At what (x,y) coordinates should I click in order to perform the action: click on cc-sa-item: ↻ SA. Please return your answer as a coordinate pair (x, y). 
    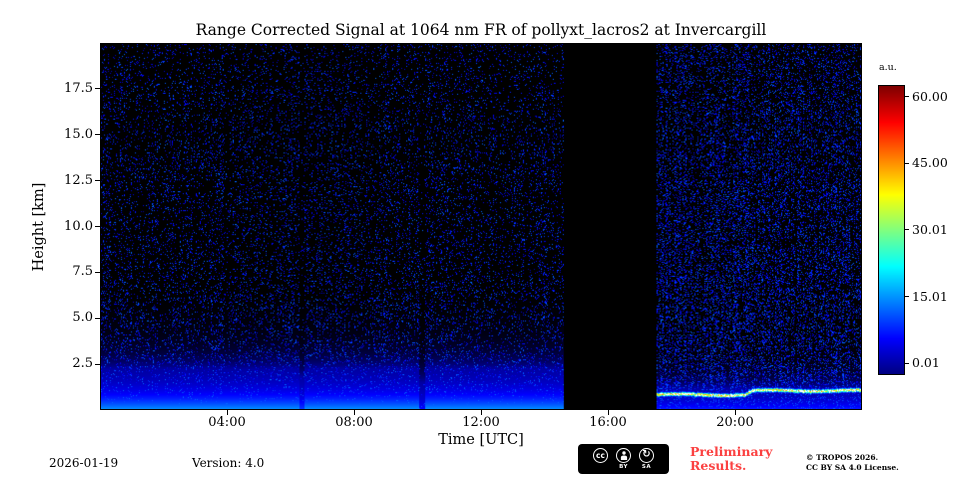
    Looking at the image, I should click on (646, 459).